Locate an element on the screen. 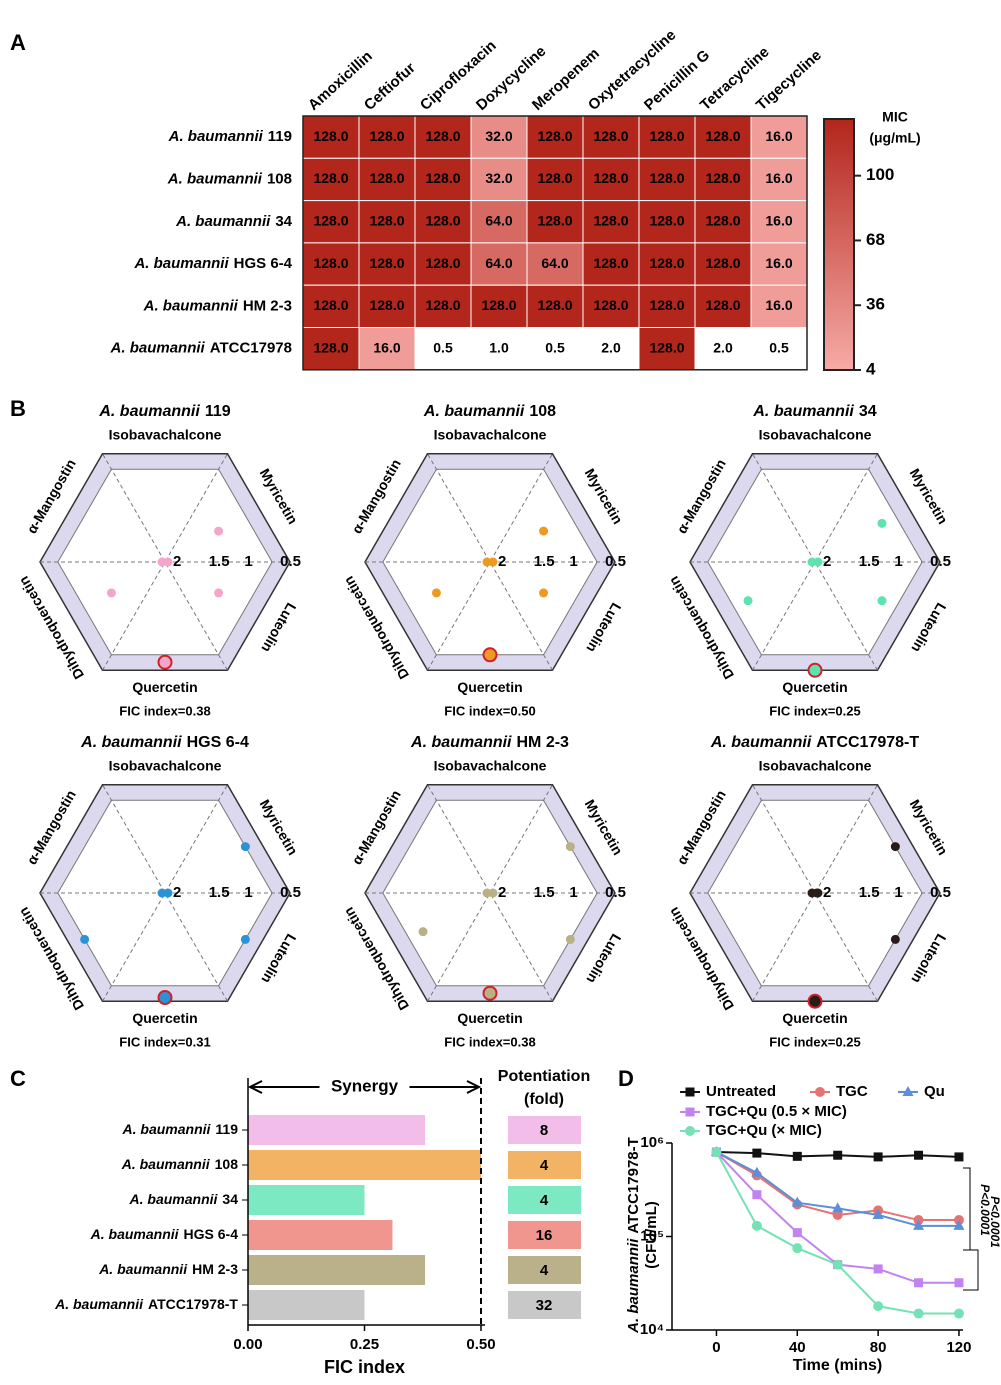 This screenshot has height=1385, width=1001. colorbar-title: MIC is located at coordinates (895, 117).